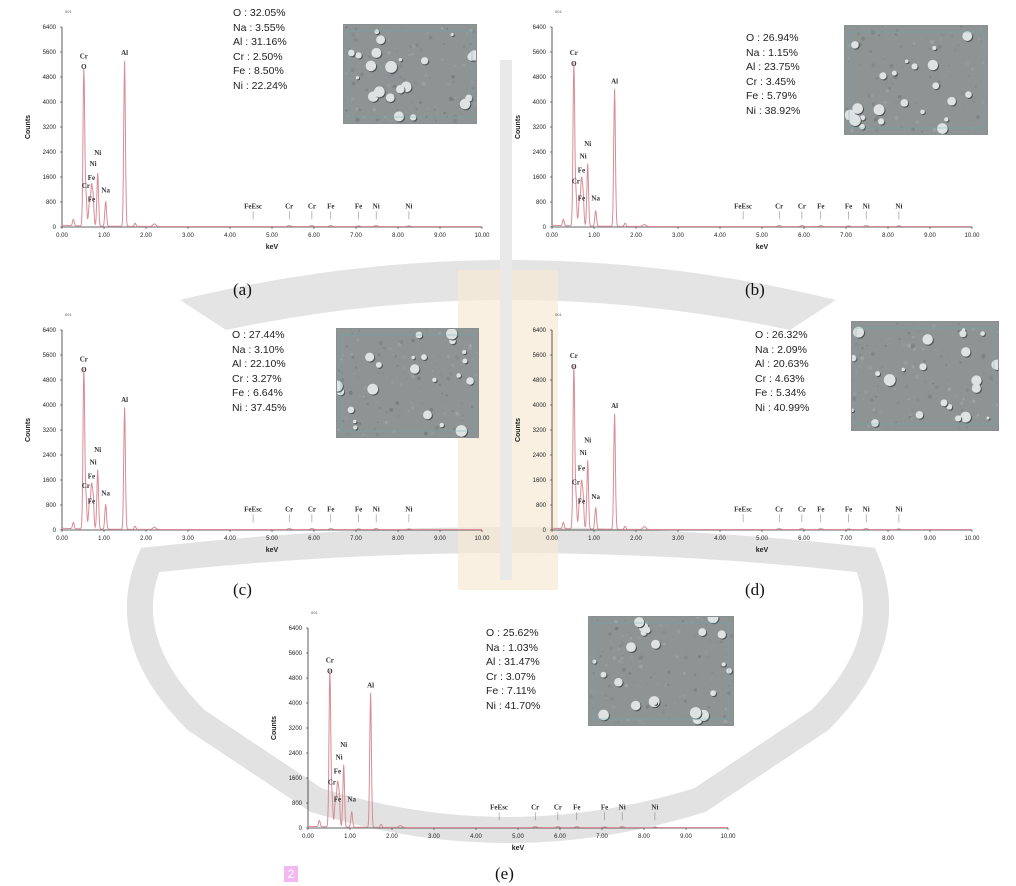 Image resolution: width=1016 pixels, height=886 pixels. Describe the element at coordinates (86, 186) in the screenshot. I see `peak-label: Cr` at that location.